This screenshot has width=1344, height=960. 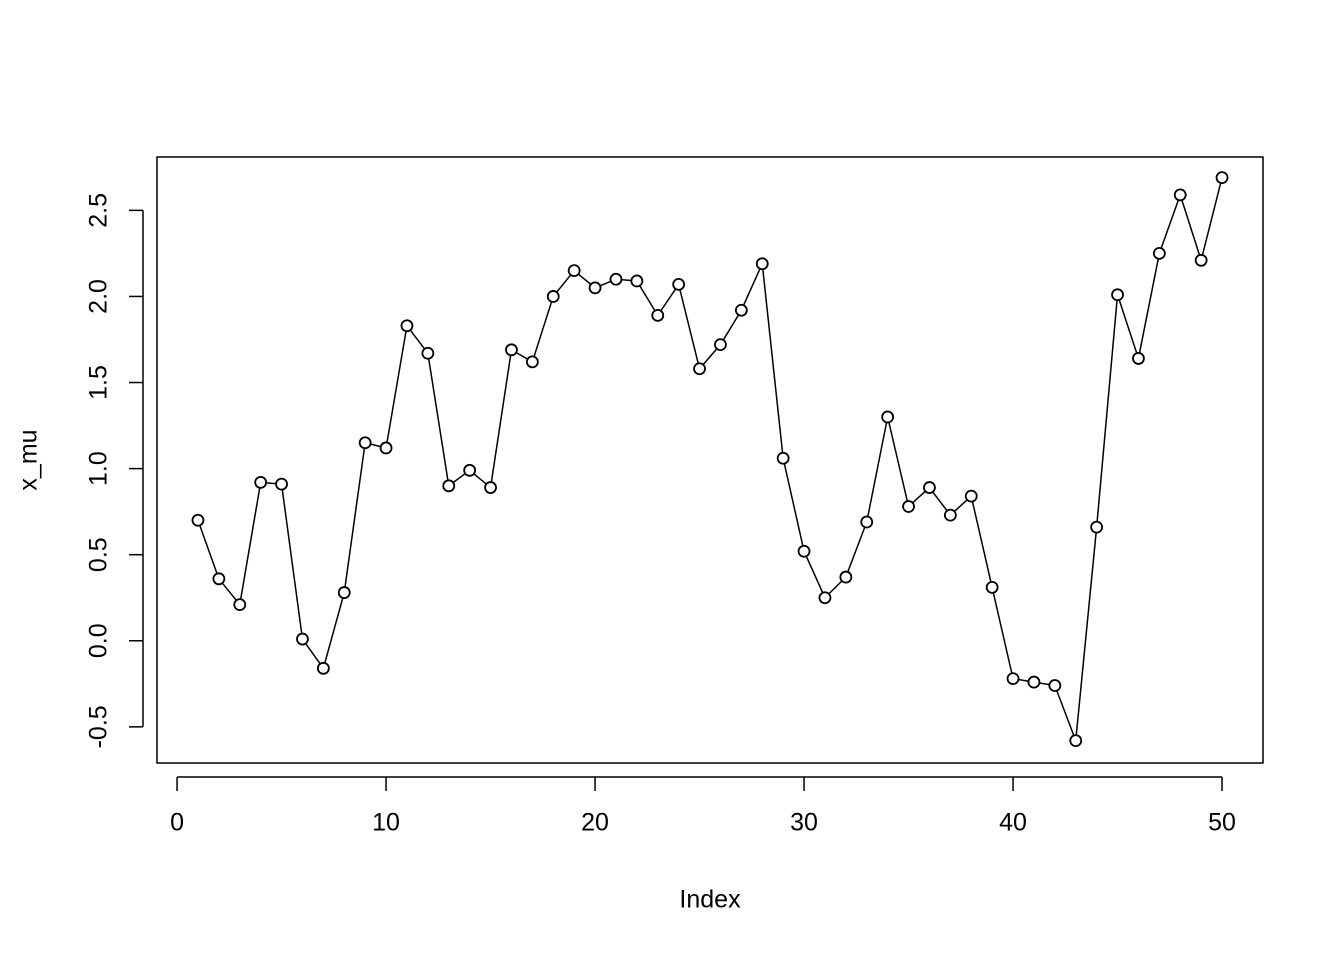 I want to click on x-tick-label: 30, so click(x=804, y=823).